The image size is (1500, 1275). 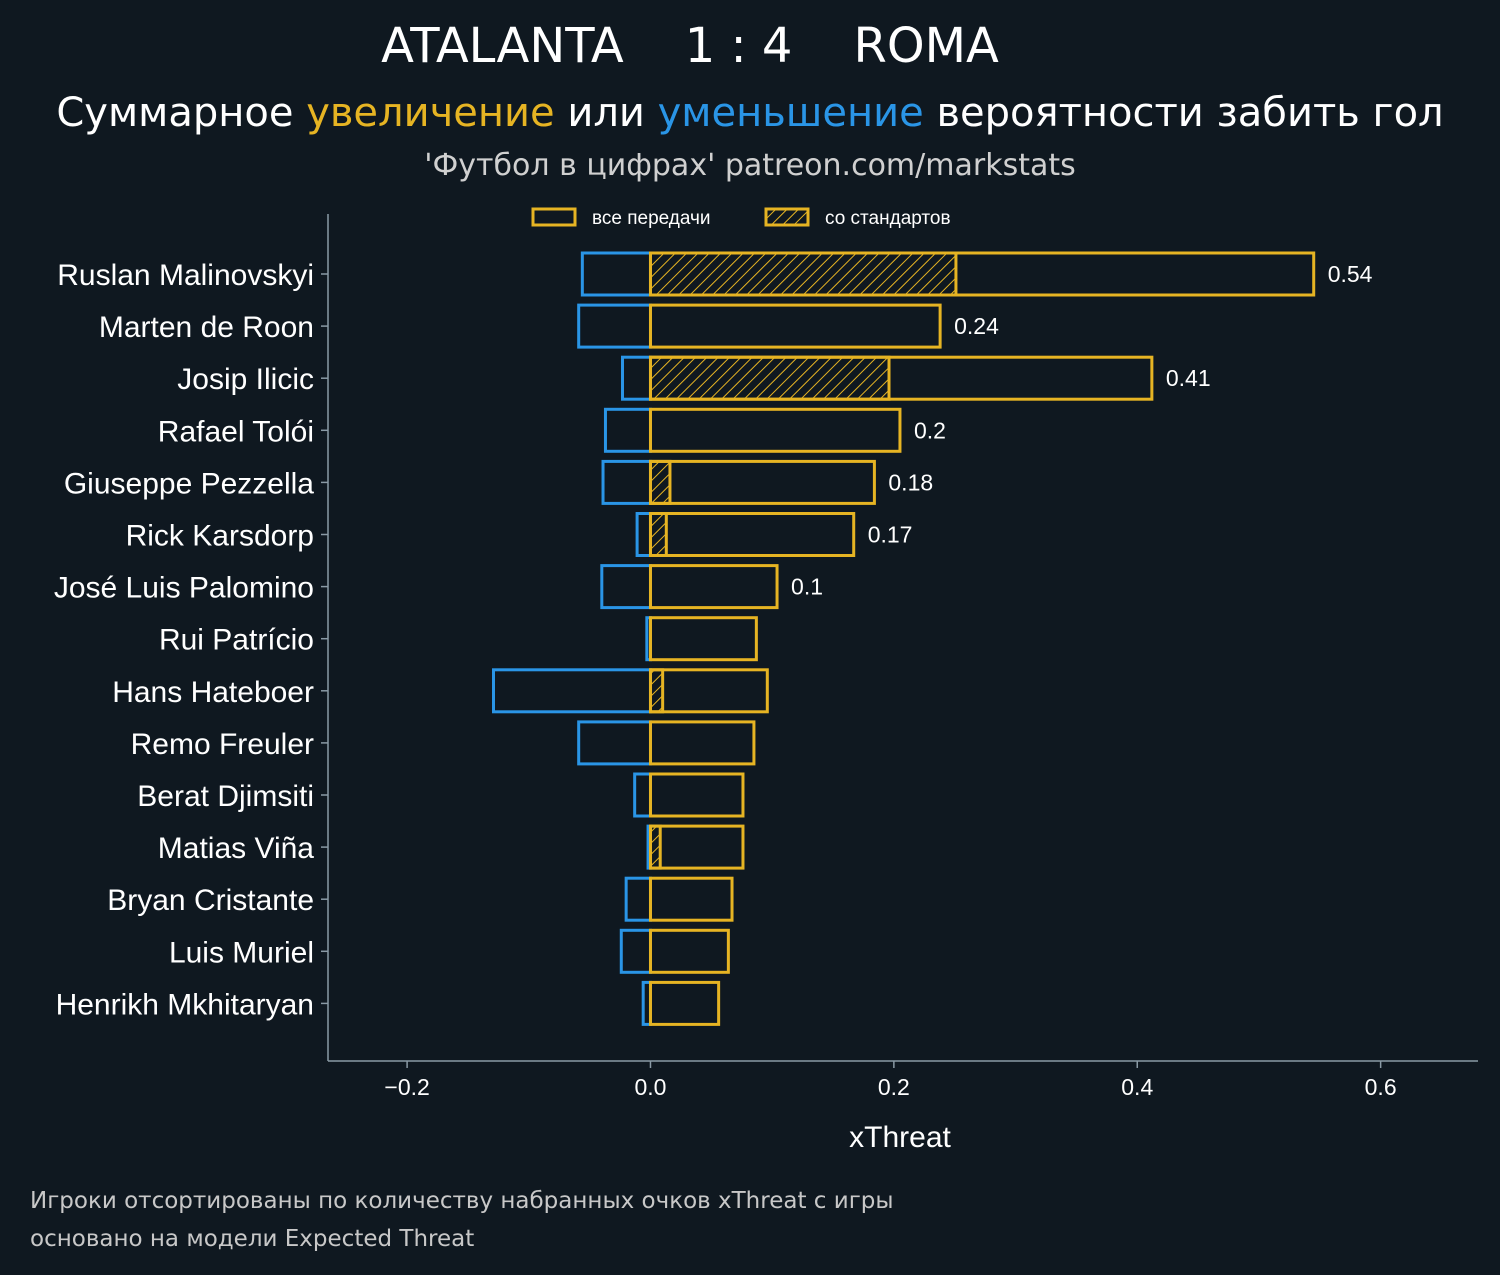 What do you see at coordinates (225, 796) in the screenshot?
I see `y-tick-label: Berat Djimsiti` at bounding box center [225, 796].